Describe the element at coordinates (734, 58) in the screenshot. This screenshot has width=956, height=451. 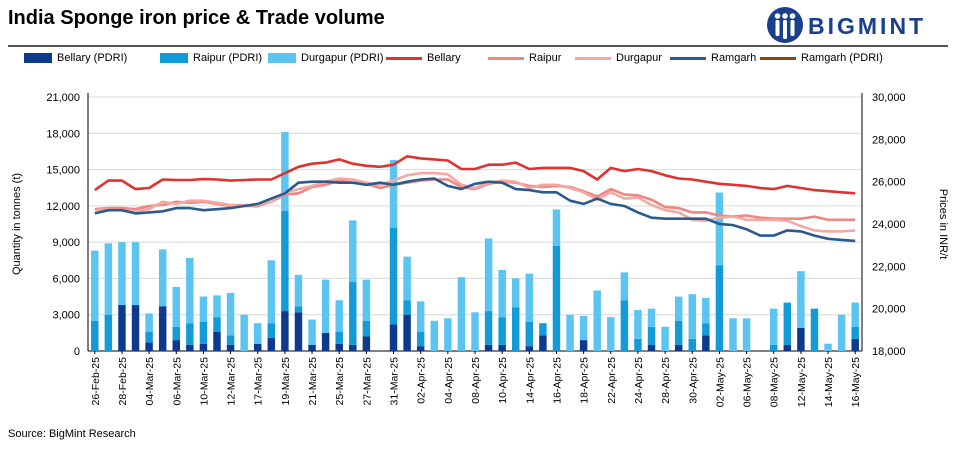
I see `legend-label: Ramgarh` at that location.